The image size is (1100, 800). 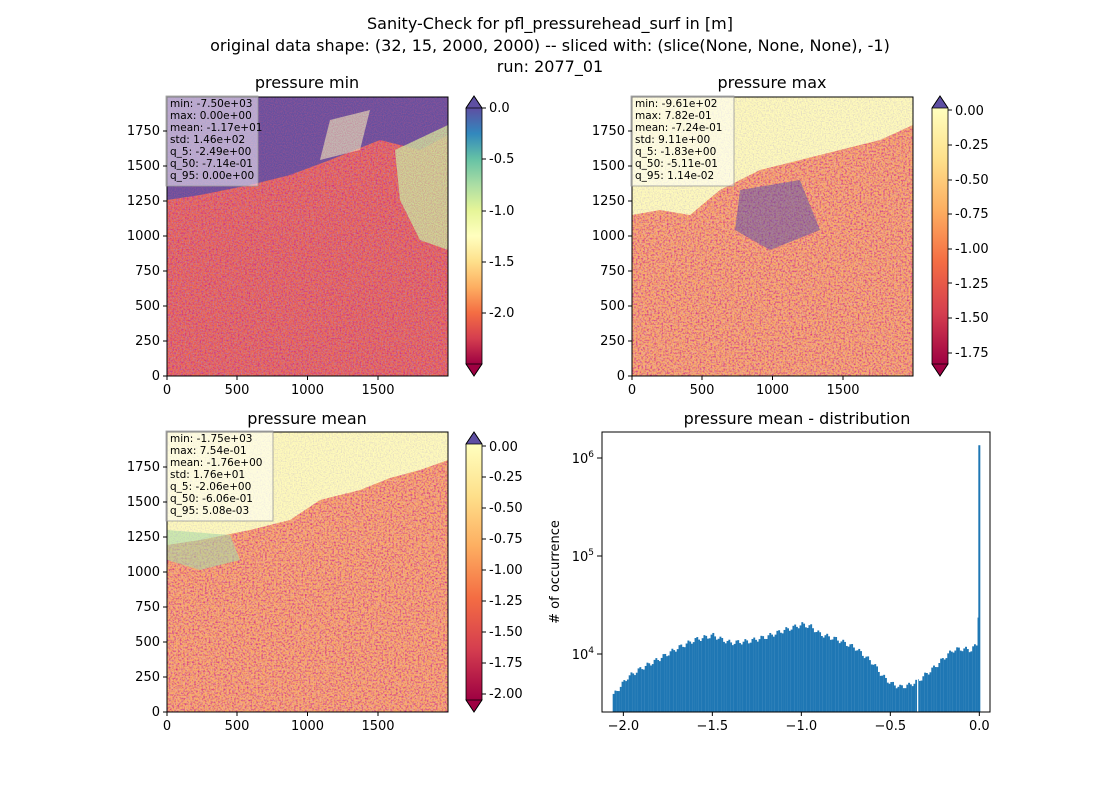 I want to click on y-tick-label: 1750, so click(x=143, y=131).